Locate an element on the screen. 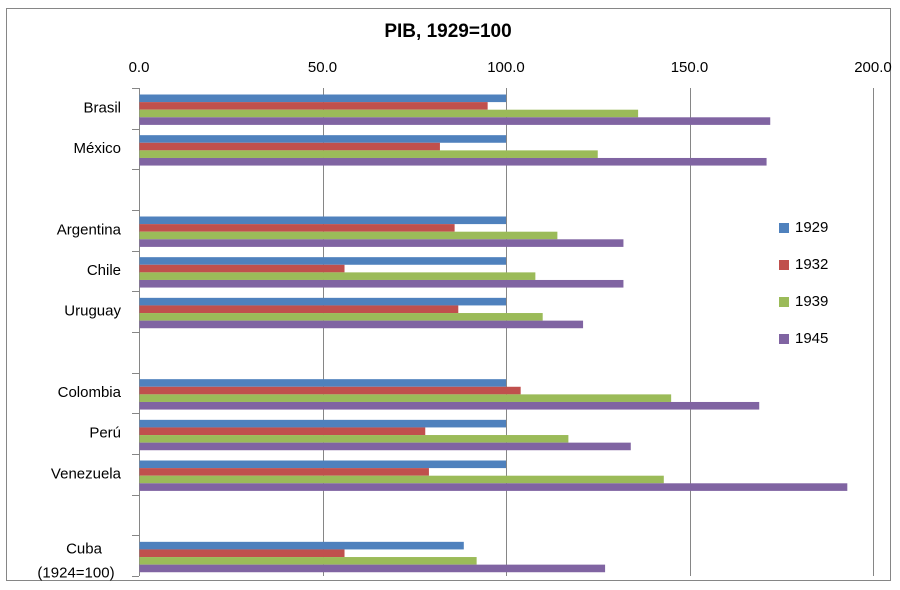 This screenshot has width=900, height=590. category-label: Perú is located at coordinates (105, 433).